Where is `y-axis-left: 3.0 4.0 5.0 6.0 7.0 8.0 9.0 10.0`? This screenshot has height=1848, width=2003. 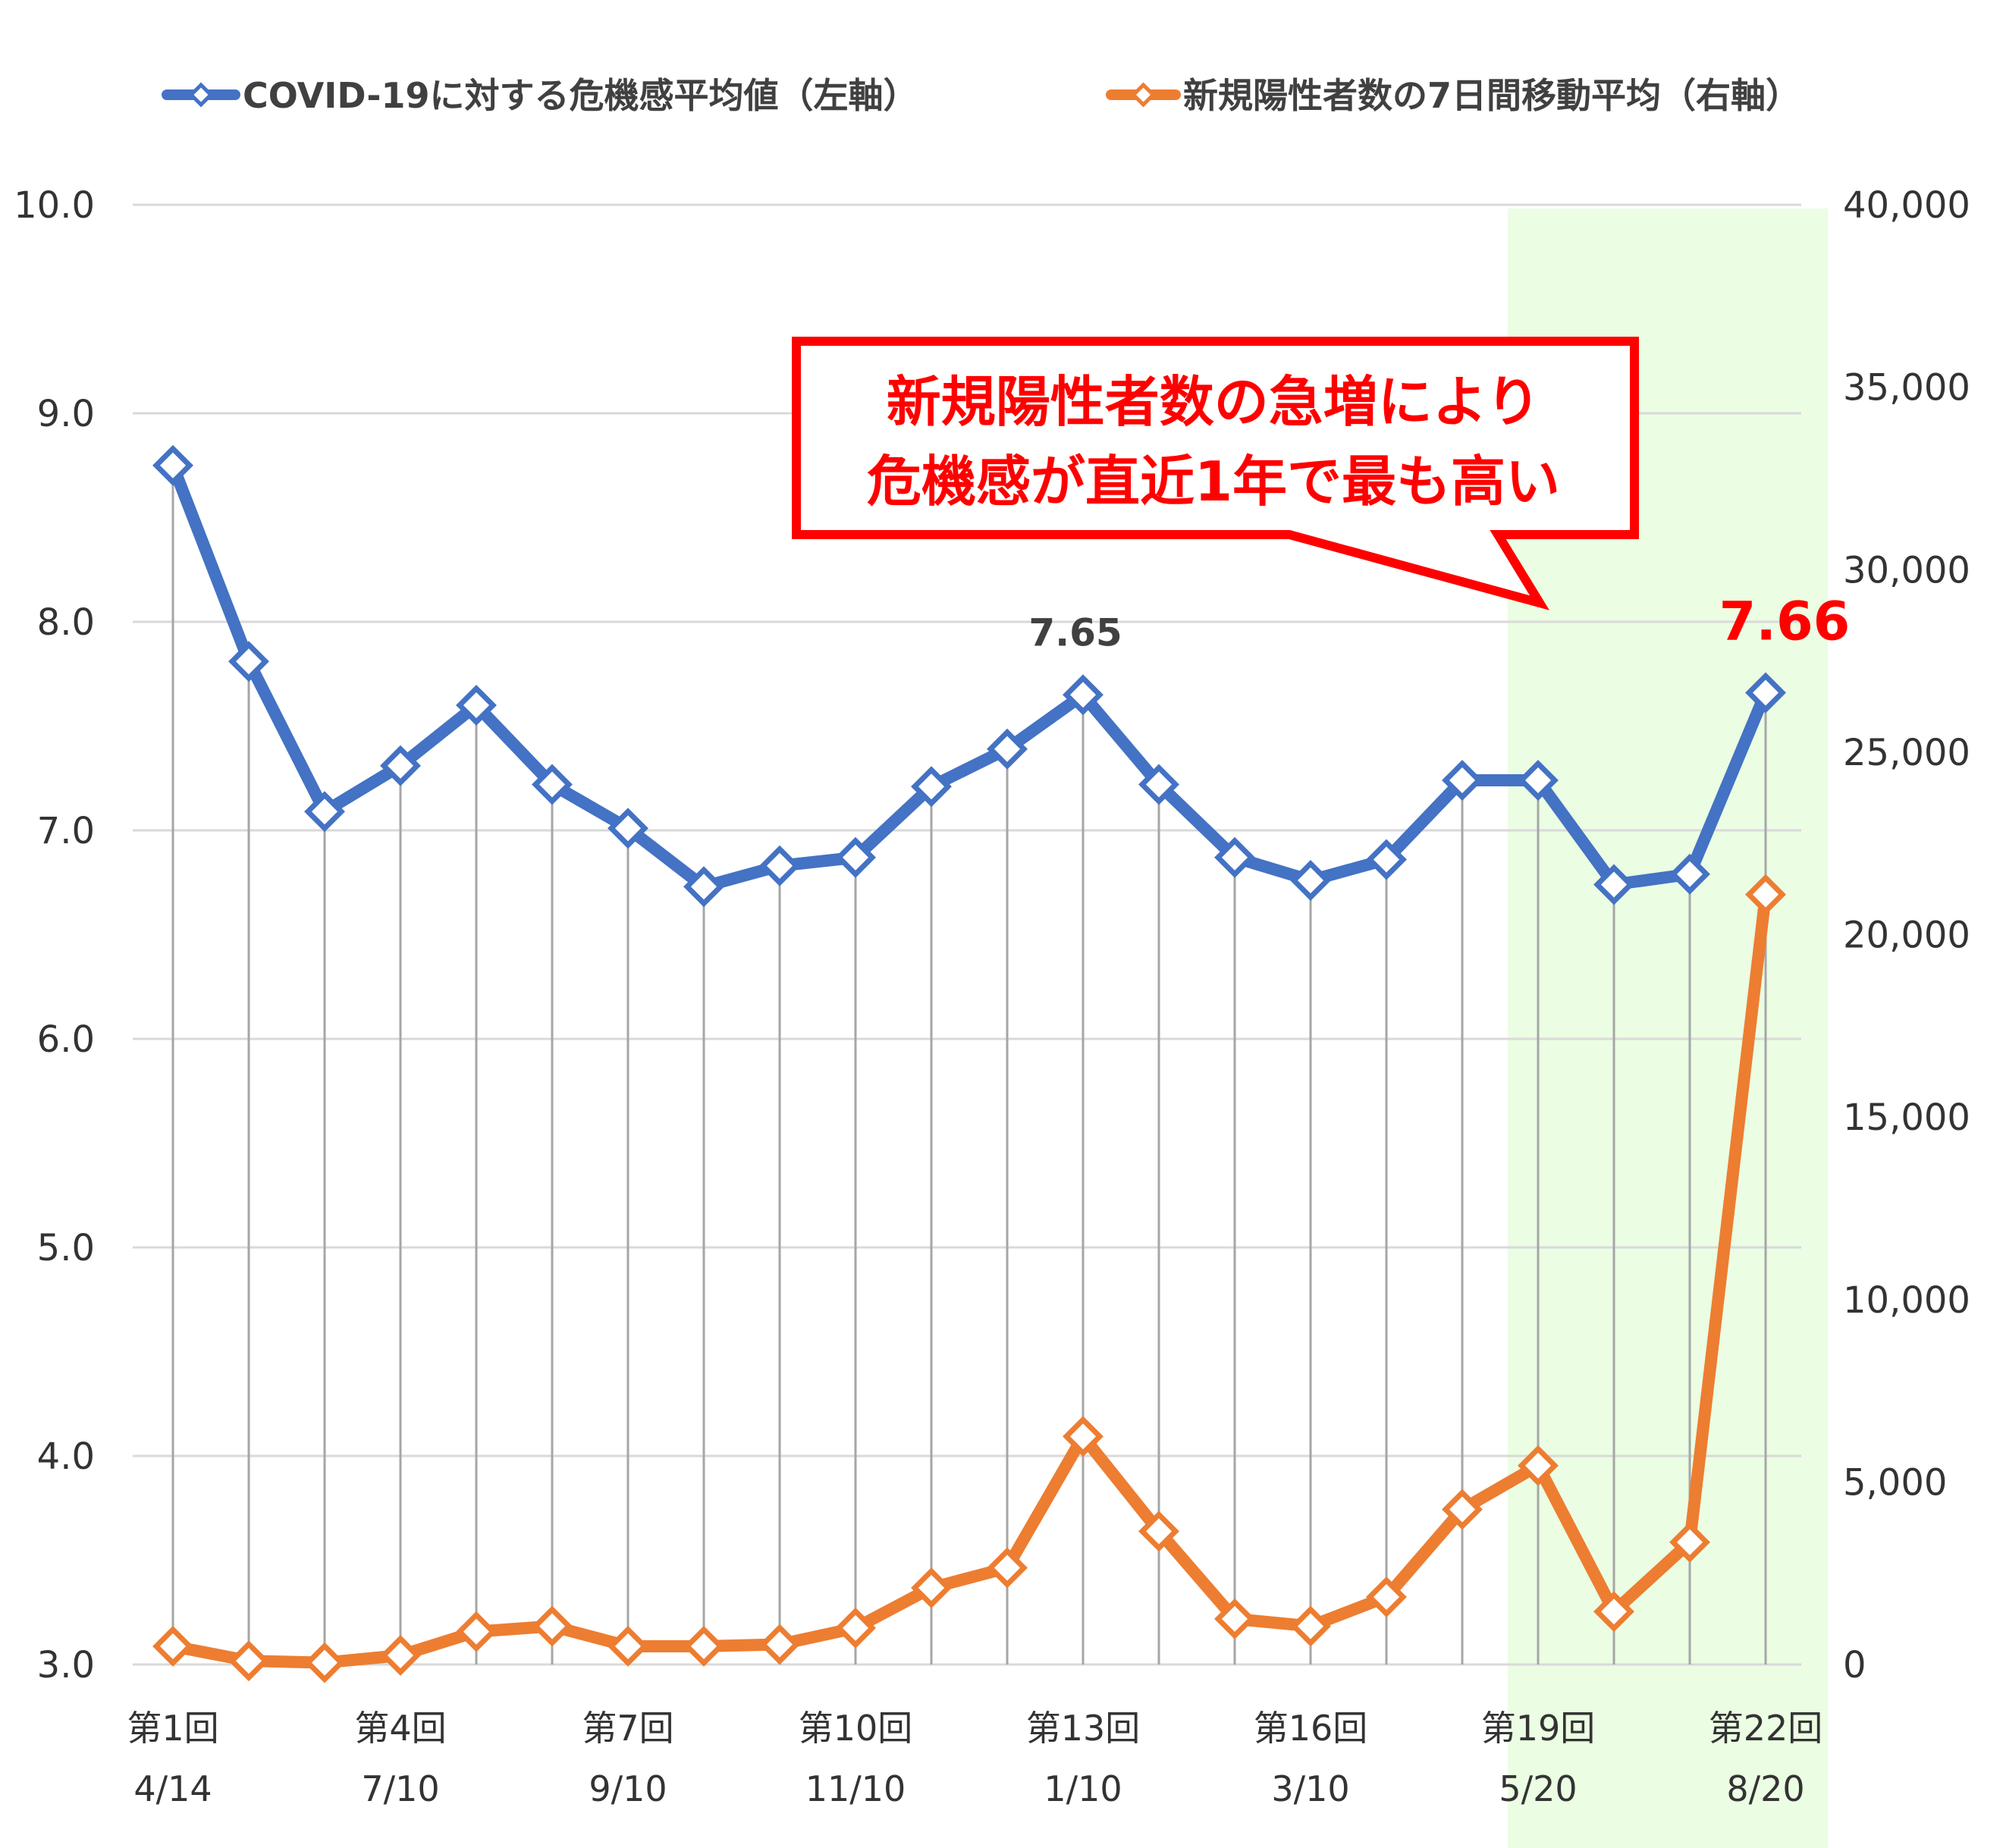 y-axis-left: 3.0 4.0 5.0 6.0 7.0 8.0 9.0 10.0 is located at coordinates (55, 935).